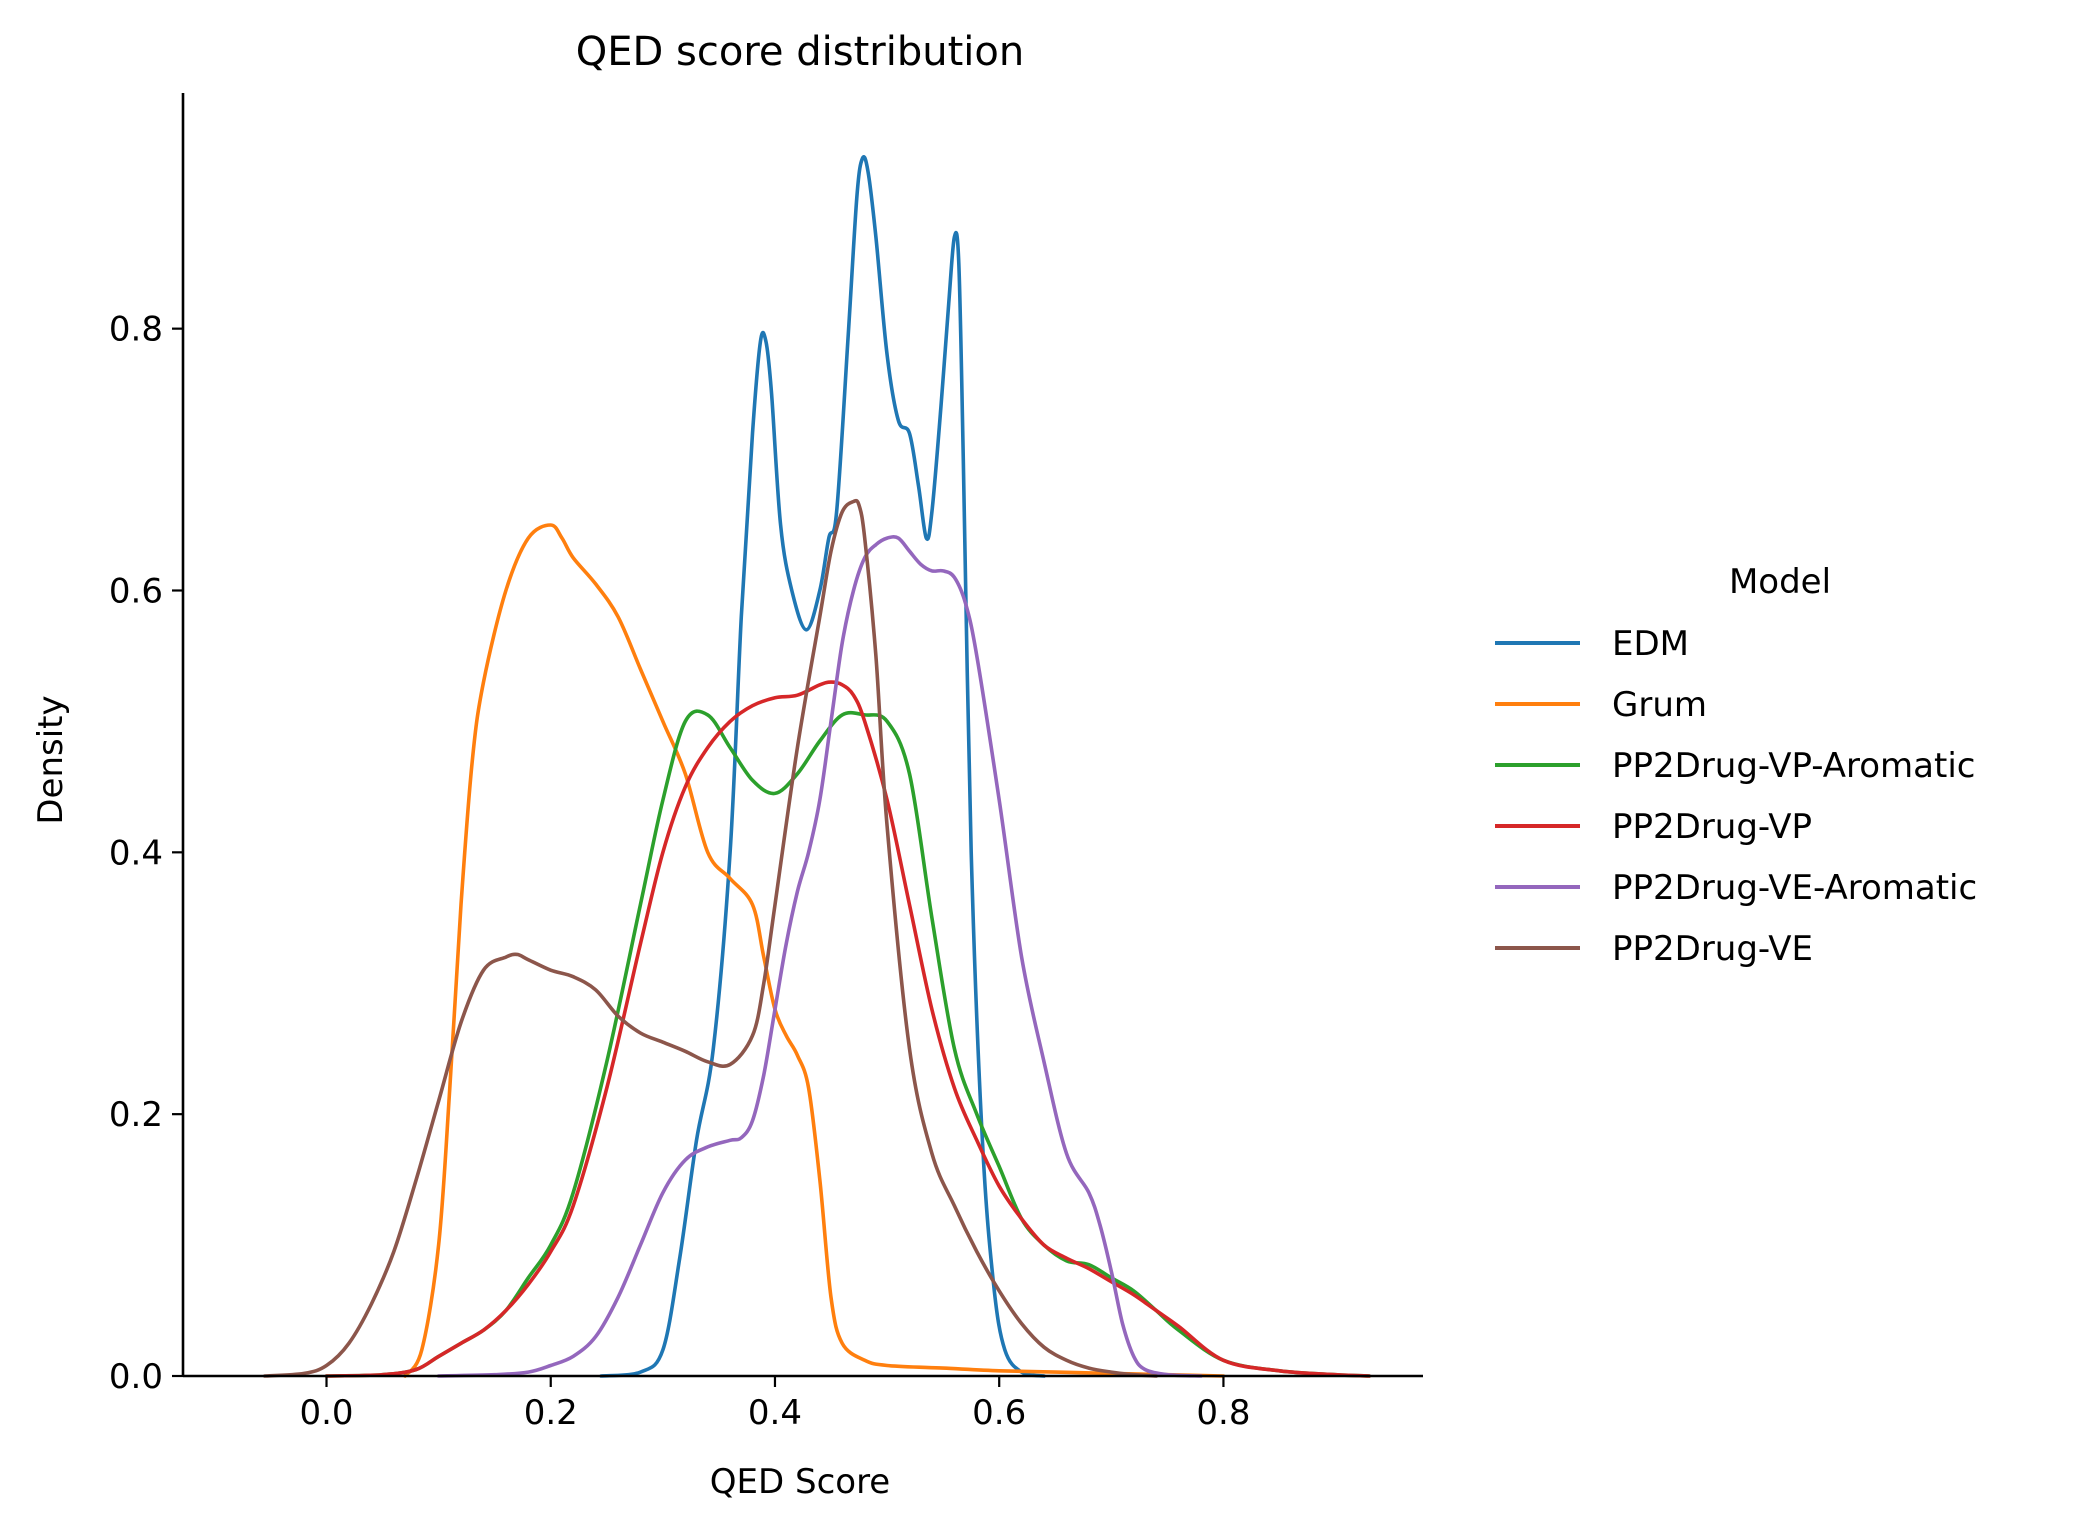 Image resolution: width=2090 pixels, height=1528 pixels. Describe the element at coordinates (800, 1482) in the screenshot. I see `x-axis-title: QED Score` at that location.